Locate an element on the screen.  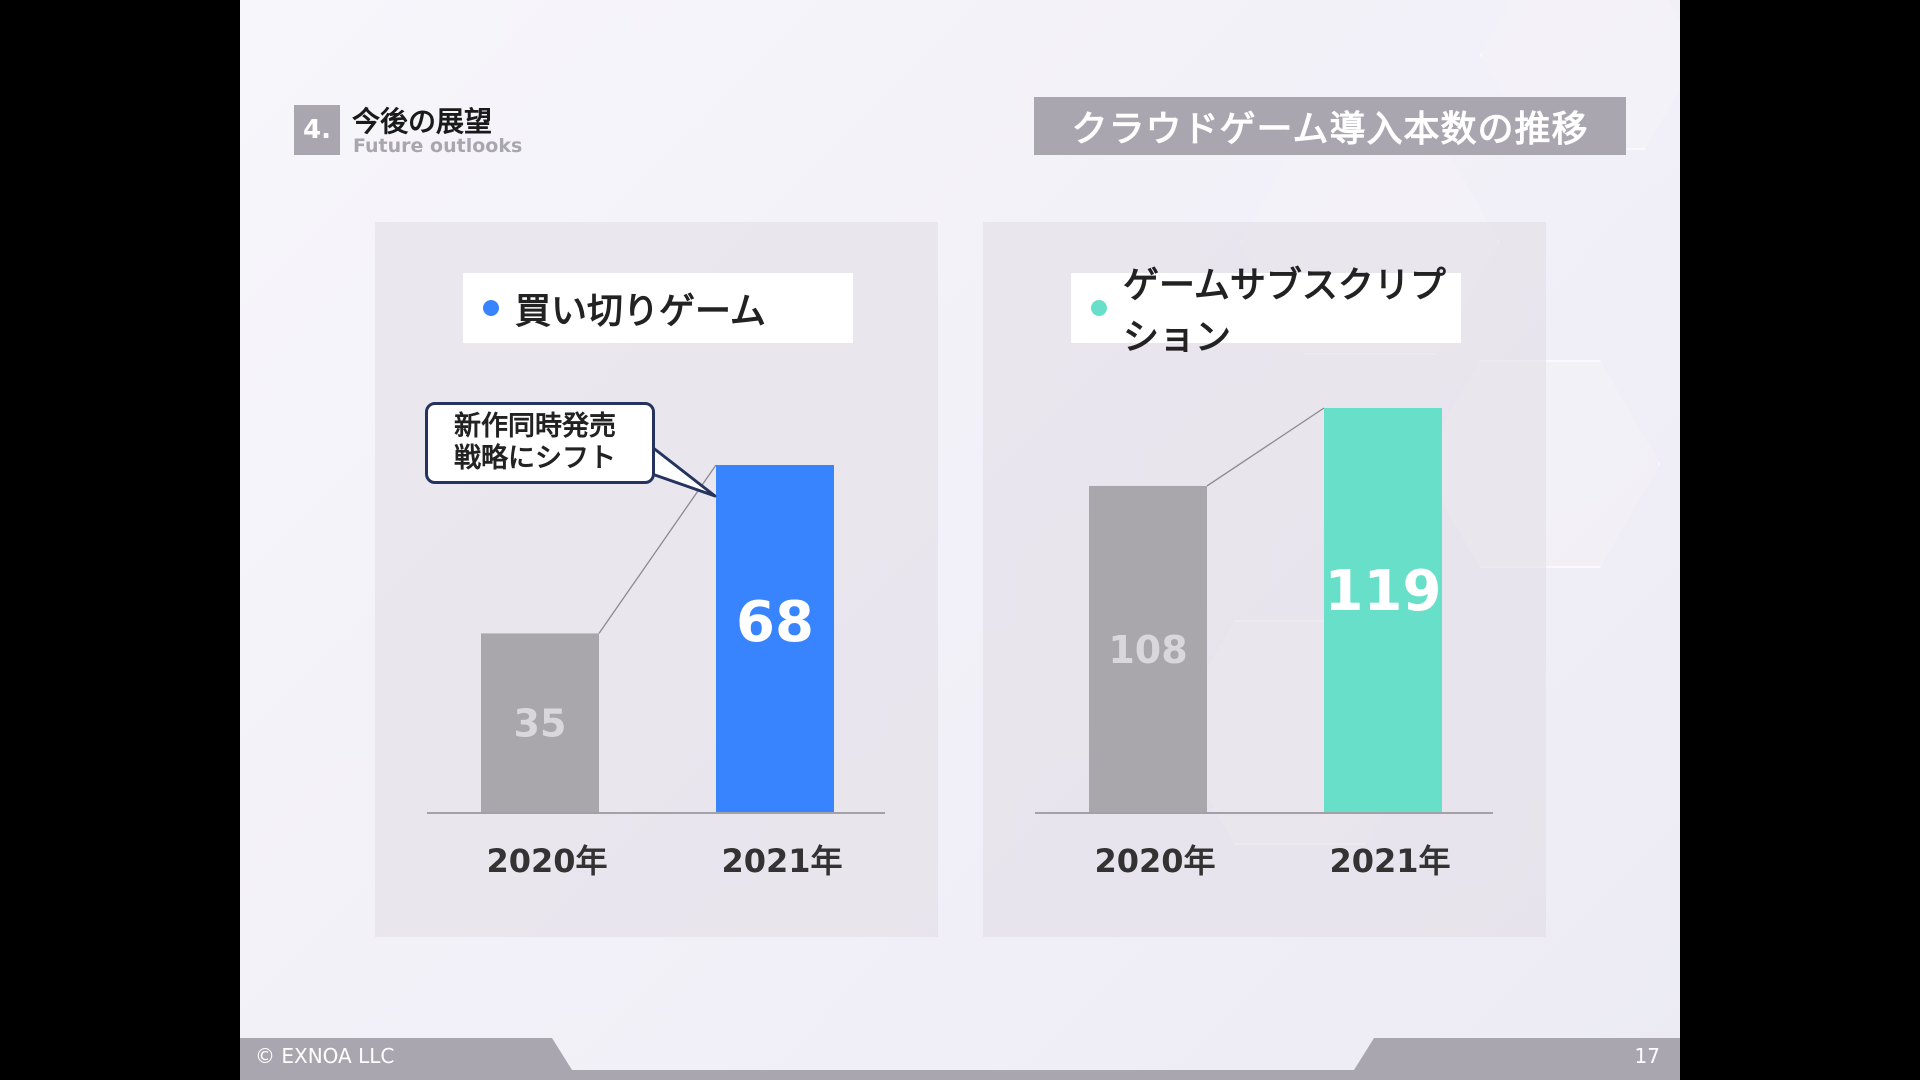
bar-chart-svg: 35 2020年 68 2021年 is located at coordinates (656, 662).